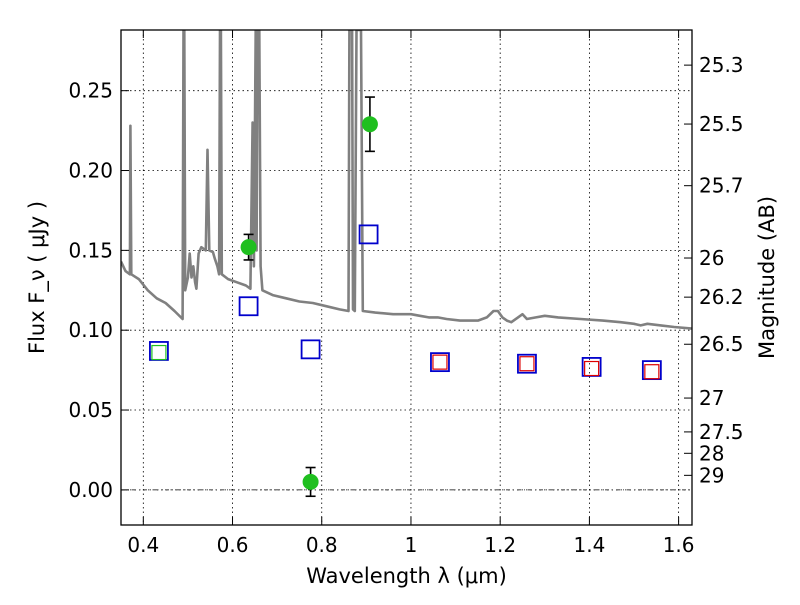 This screenshot has width=800, height=605. I want to click on x-axis-label: Wavelength λ (μm), so click(406, 576).